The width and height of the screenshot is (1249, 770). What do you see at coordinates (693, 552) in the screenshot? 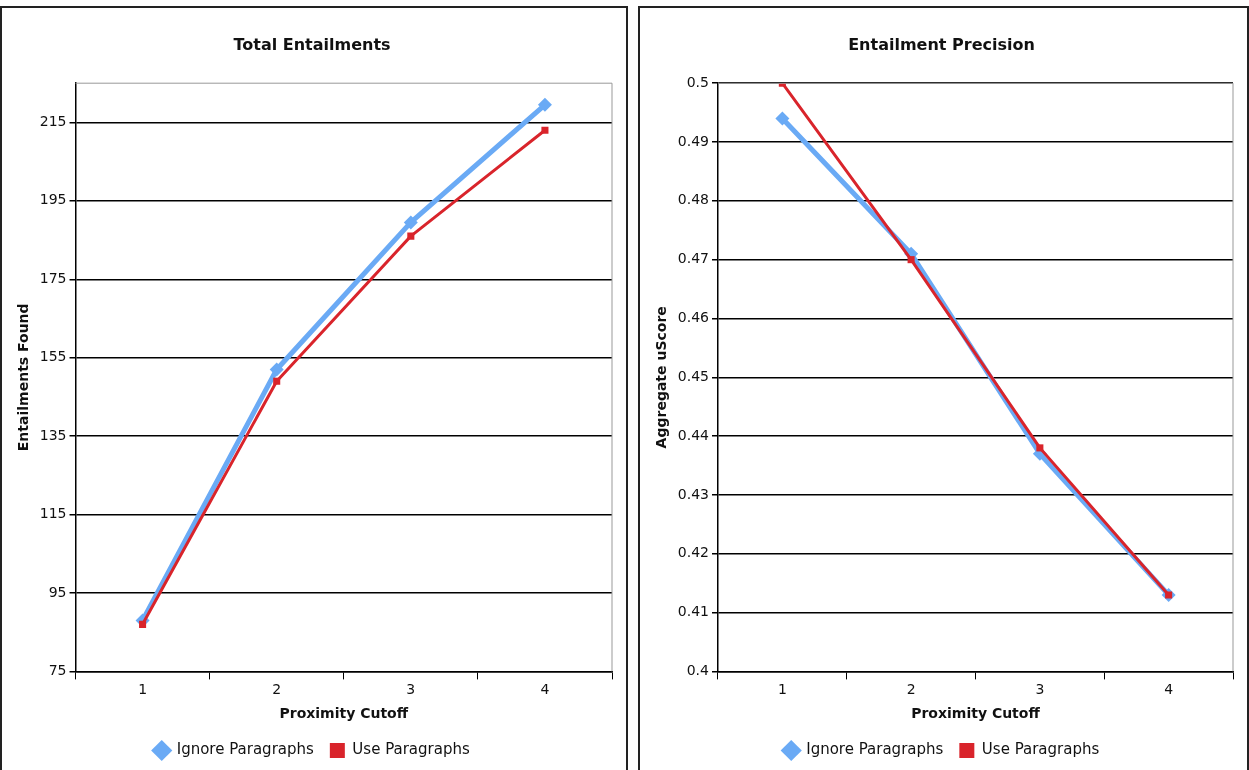
I see `y-tick-label: 0.42` at bounding box center [693, 552].